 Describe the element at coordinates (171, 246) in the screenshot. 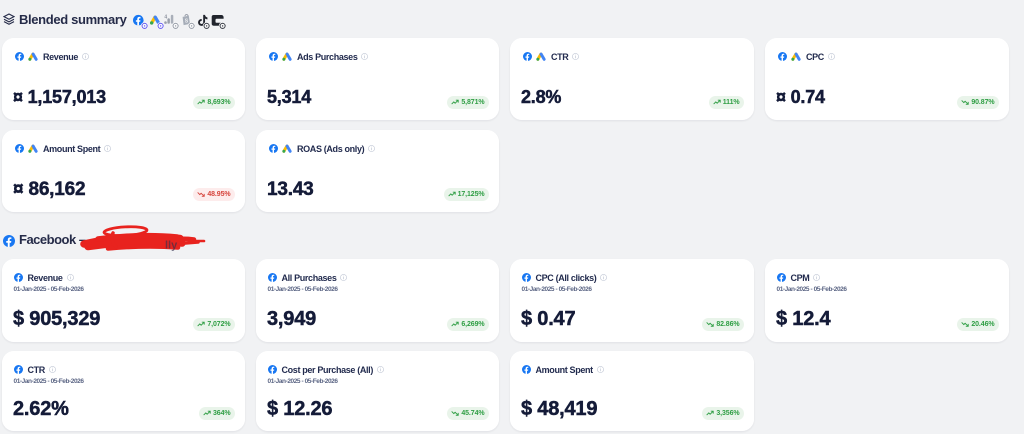

I see `svg-text: lly` at that location.